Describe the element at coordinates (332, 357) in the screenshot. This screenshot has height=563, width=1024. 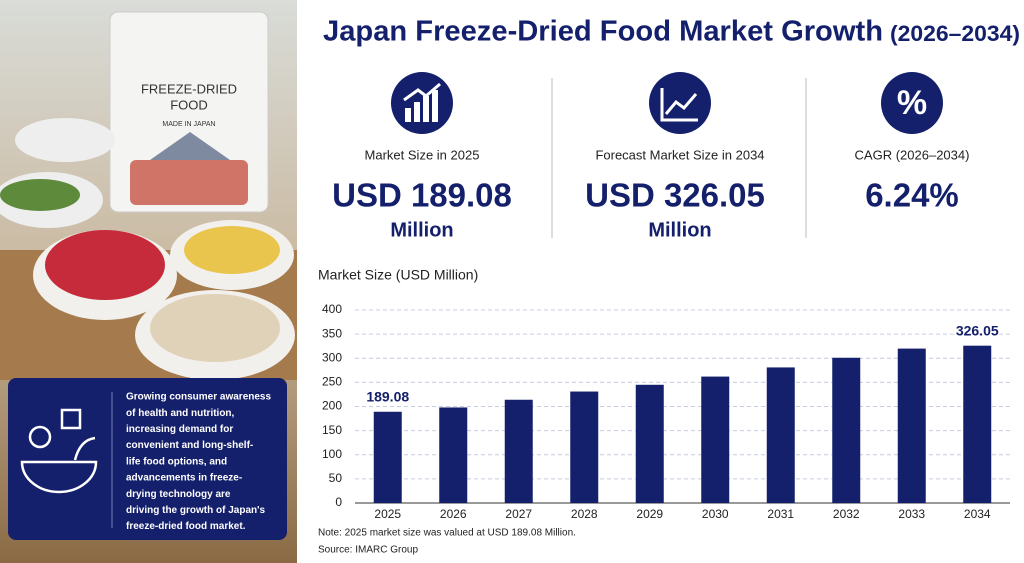
I see `y-tick-label: 300` at that location.